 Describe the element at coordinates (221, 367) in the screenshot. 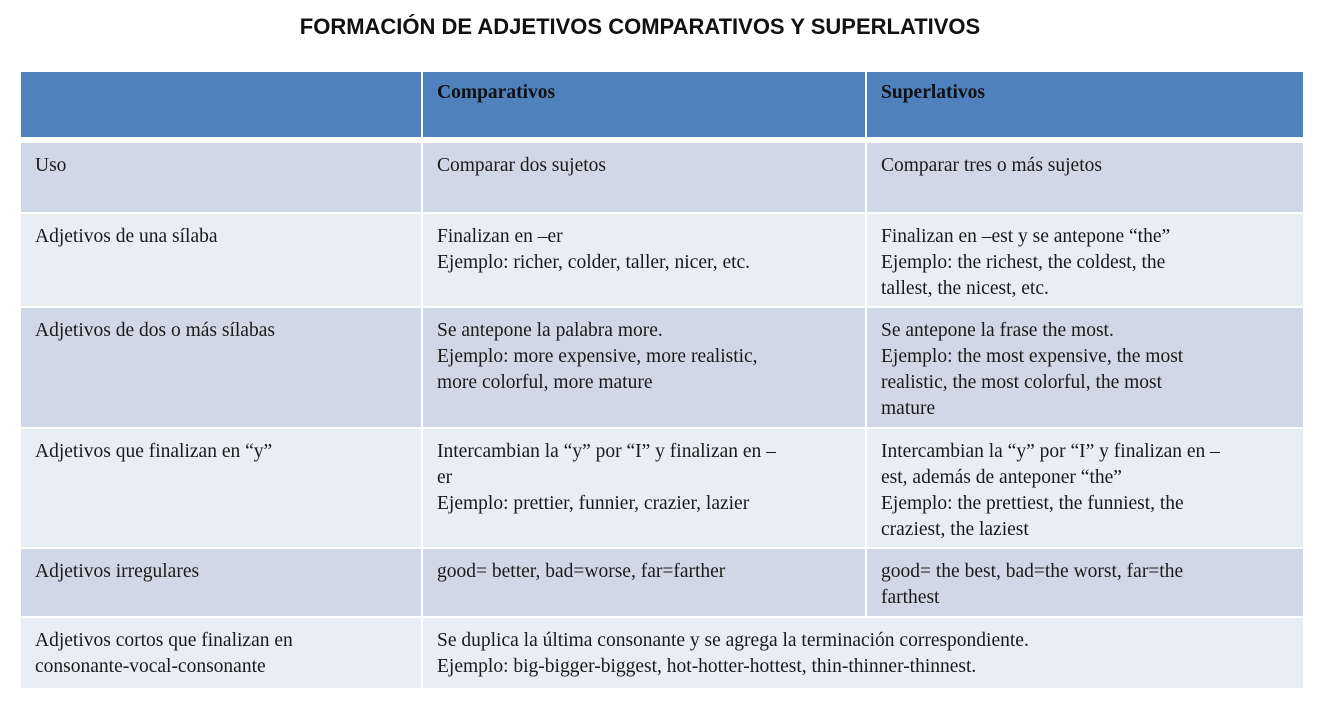

I see `row-label-cell: Adjetivos de dos o más sílabas` at that location.